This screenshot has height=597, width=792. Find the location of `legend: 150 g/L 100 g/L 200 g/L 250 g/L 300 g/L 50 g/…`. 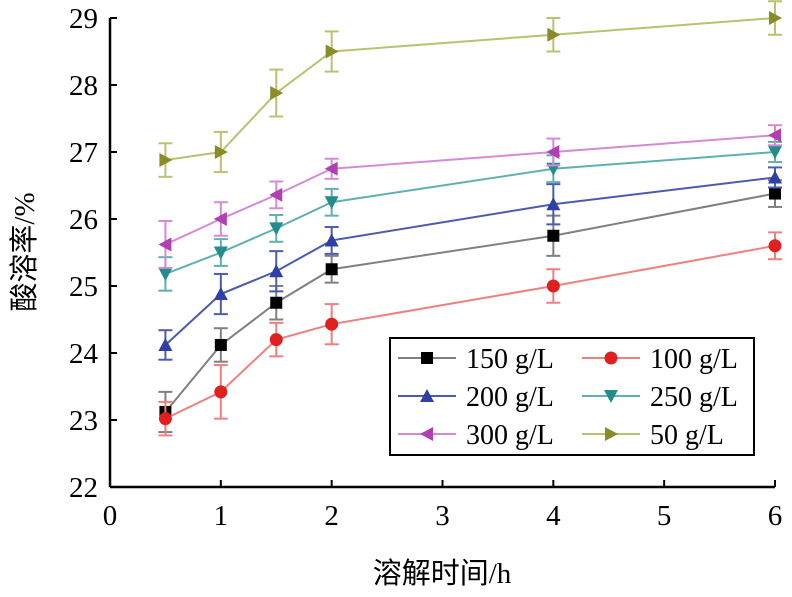

legend: 150 g/L 100 g/L 200 g/L 250 g/L 300 g/L 50 g/… is located at coordinates (572, 396).